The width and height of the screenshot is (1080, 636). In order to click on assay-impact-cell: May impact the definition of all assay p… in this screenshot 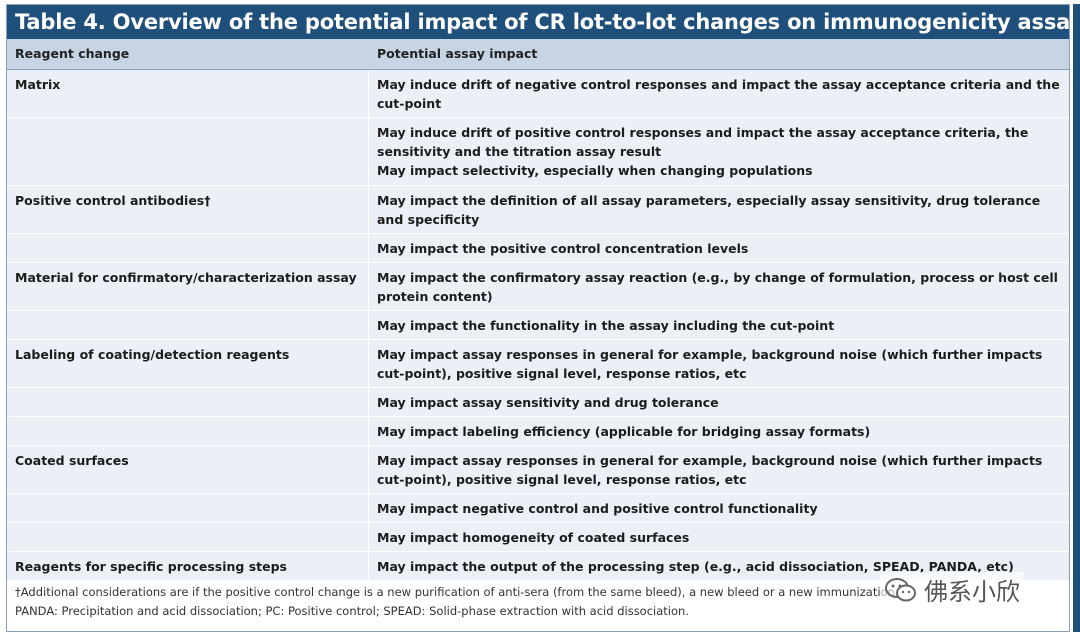, I will do `click(719, 209)`.